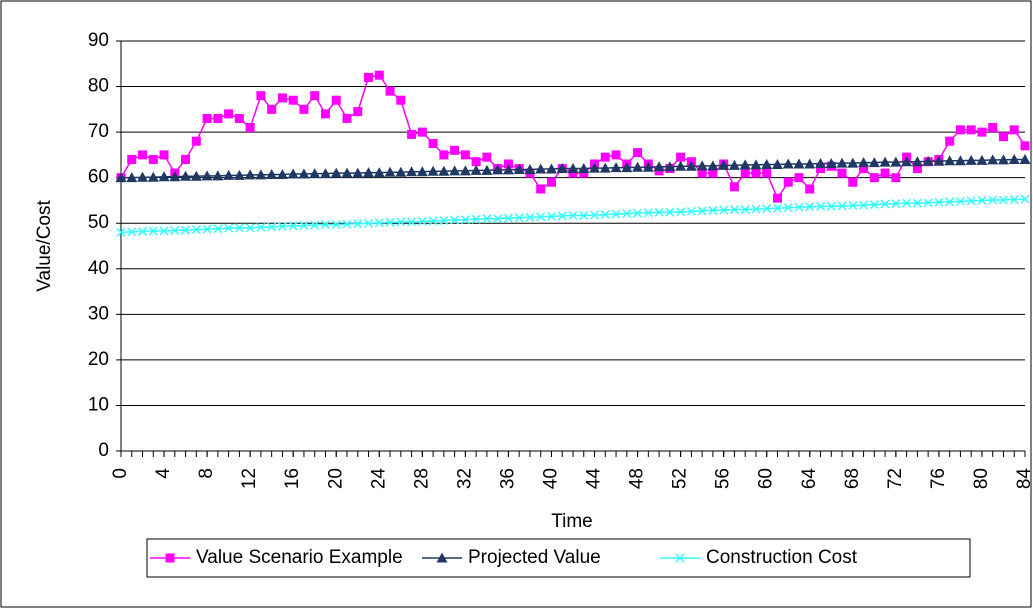  What do you see at coordinates (464, 478) in the screenshot?
I see `x-tick-label: 32` at bounding box center [464, 478].